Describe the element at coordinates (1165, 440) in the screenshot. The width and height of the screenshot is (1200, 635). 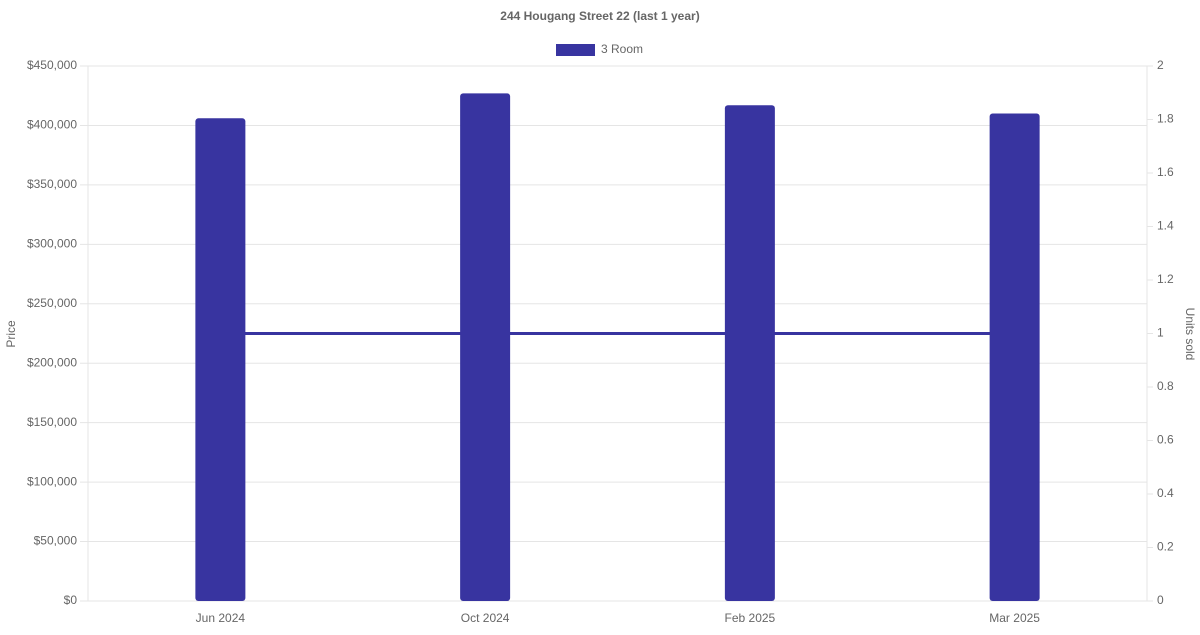
I see `y2-tick-label: 0.6` at that location.